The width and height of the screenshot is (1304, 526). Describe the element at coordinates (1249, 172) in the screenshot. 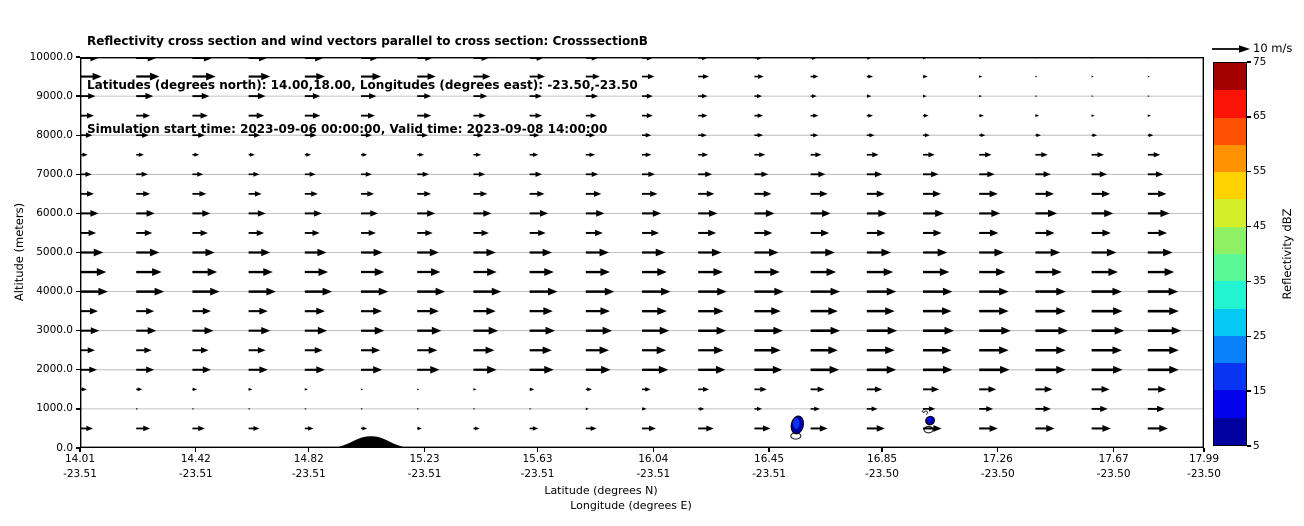

I see `colorbar-tick-mark` at that location.